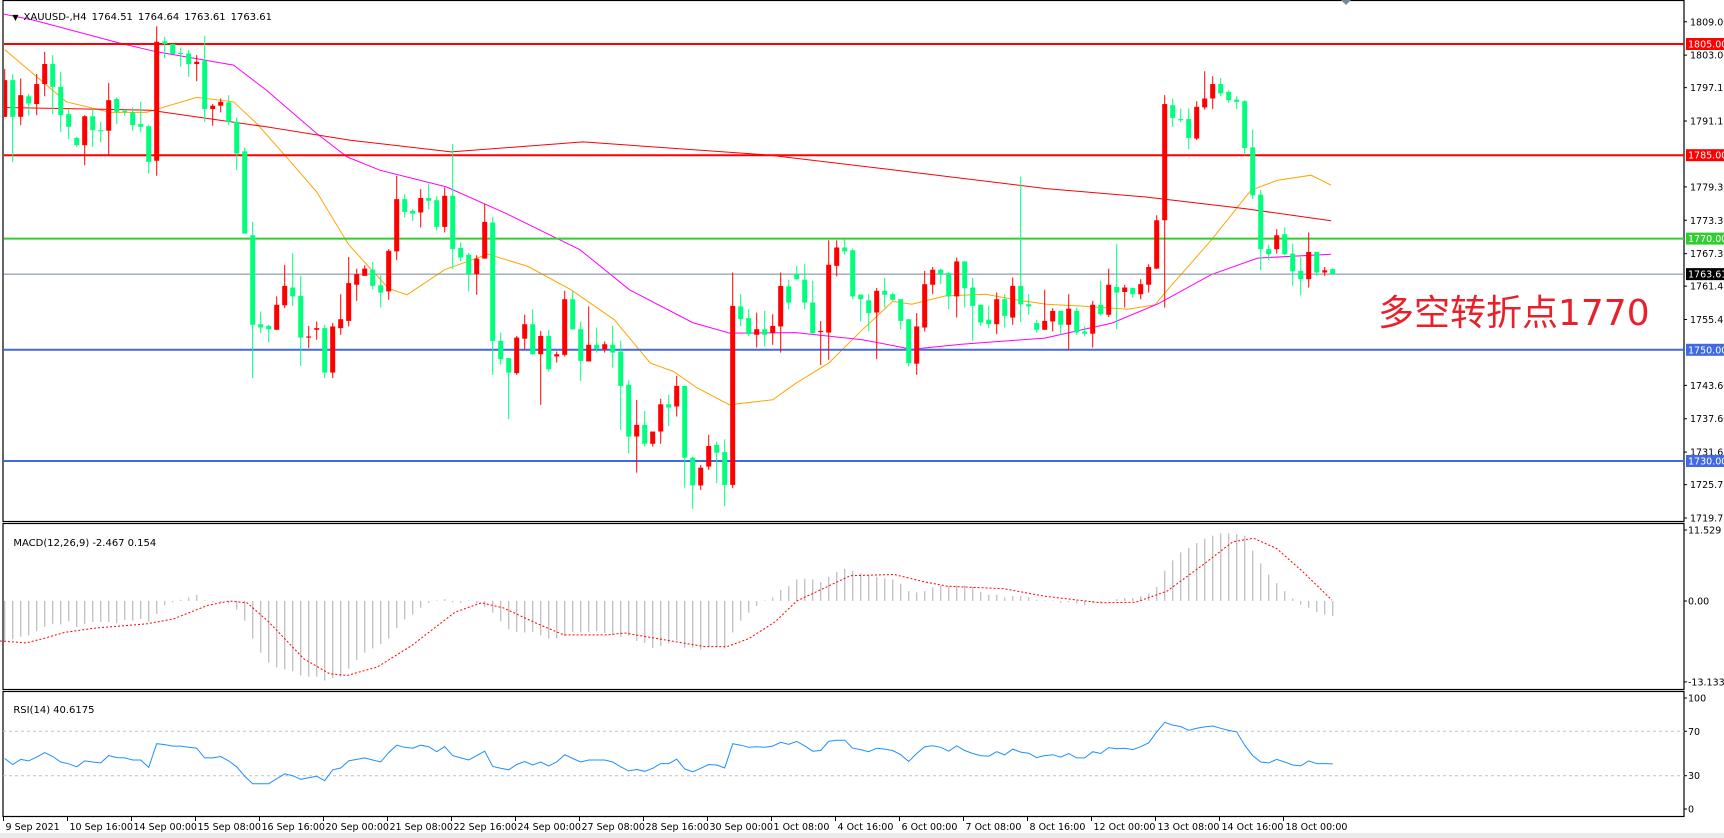 The height and width of the screenshot is (838, 1724). What do you see at coordinates (1707, 254) in the screenshot?
I see `price-tick-label: 1767.30` at bounding box center [1707, 254].